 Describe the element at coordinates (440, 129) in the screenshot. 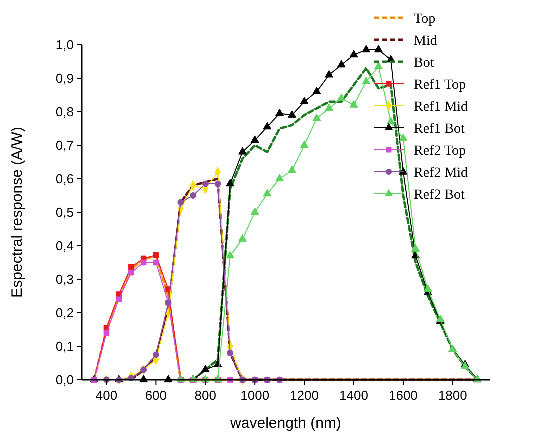

I see `legend-label: Ref1 Bot` at that location.